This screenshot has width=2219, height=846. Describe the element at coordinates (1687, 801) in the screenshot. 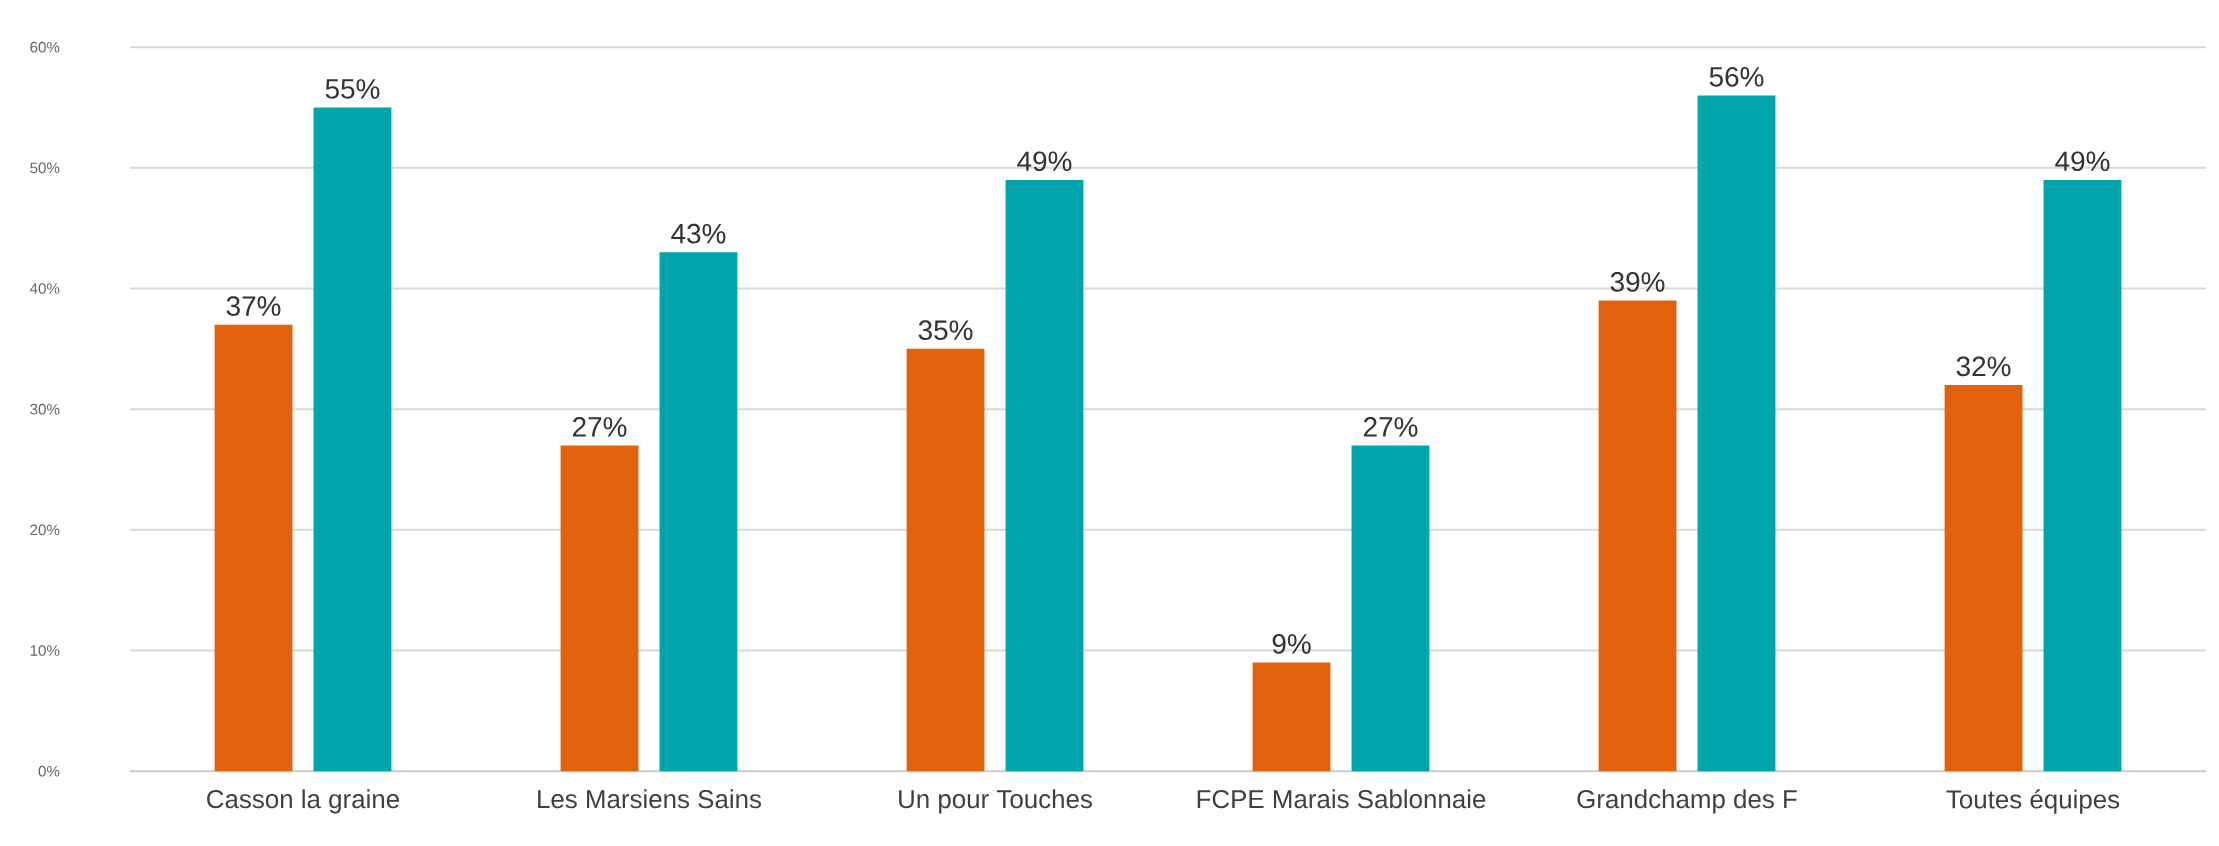

I see `x-tick-label: Grandchamp des F` at that location.